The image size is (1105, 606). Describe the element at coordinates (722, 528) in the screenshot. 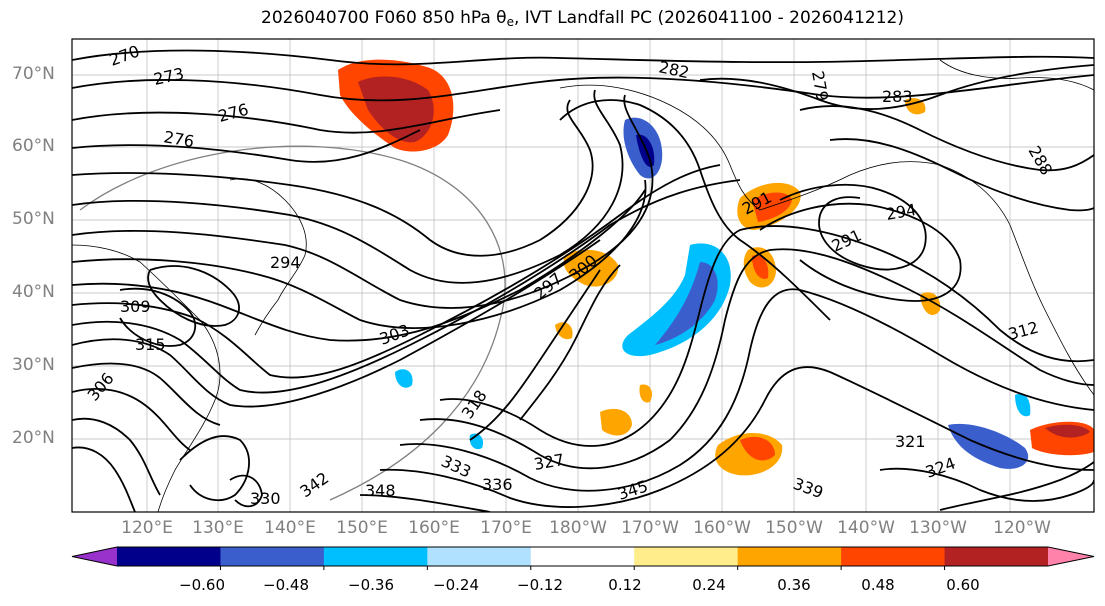

I see `lon-label: 160°W` at that location.